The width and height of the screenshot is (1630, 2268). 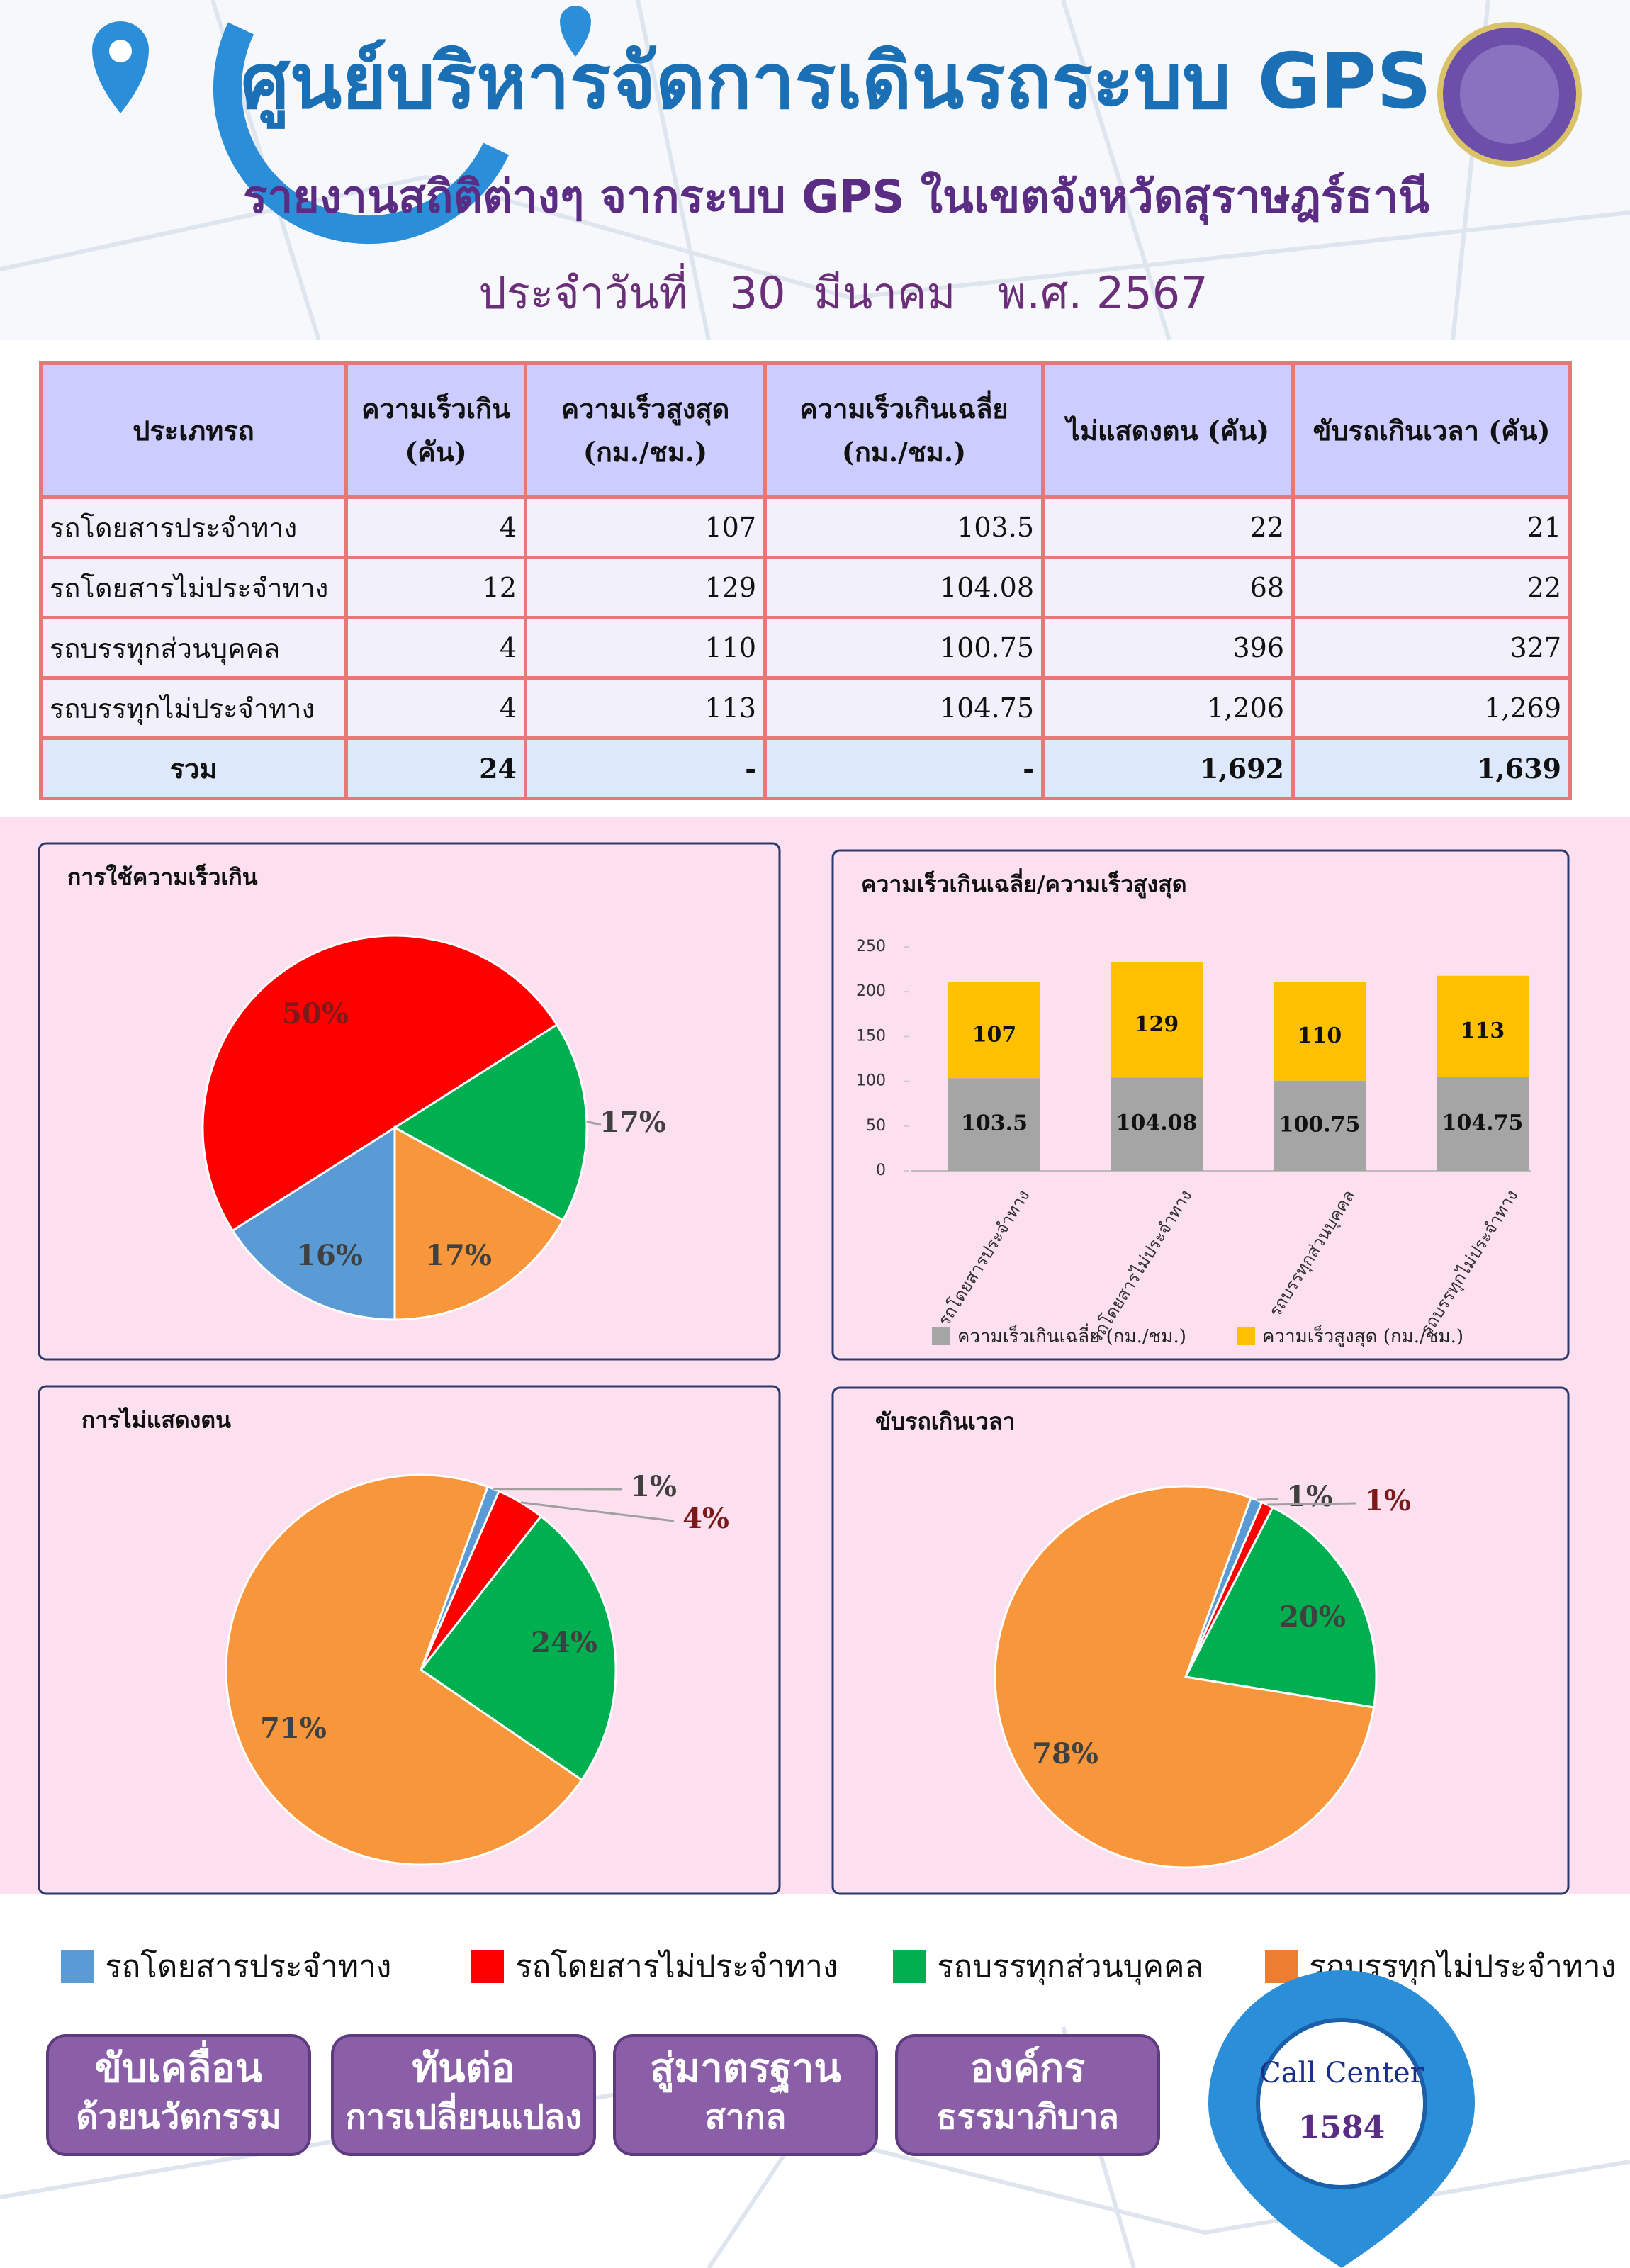 I want to click on table-cell: รถโดยสารไม่ประจำทาง, so click(x=194, y=587).